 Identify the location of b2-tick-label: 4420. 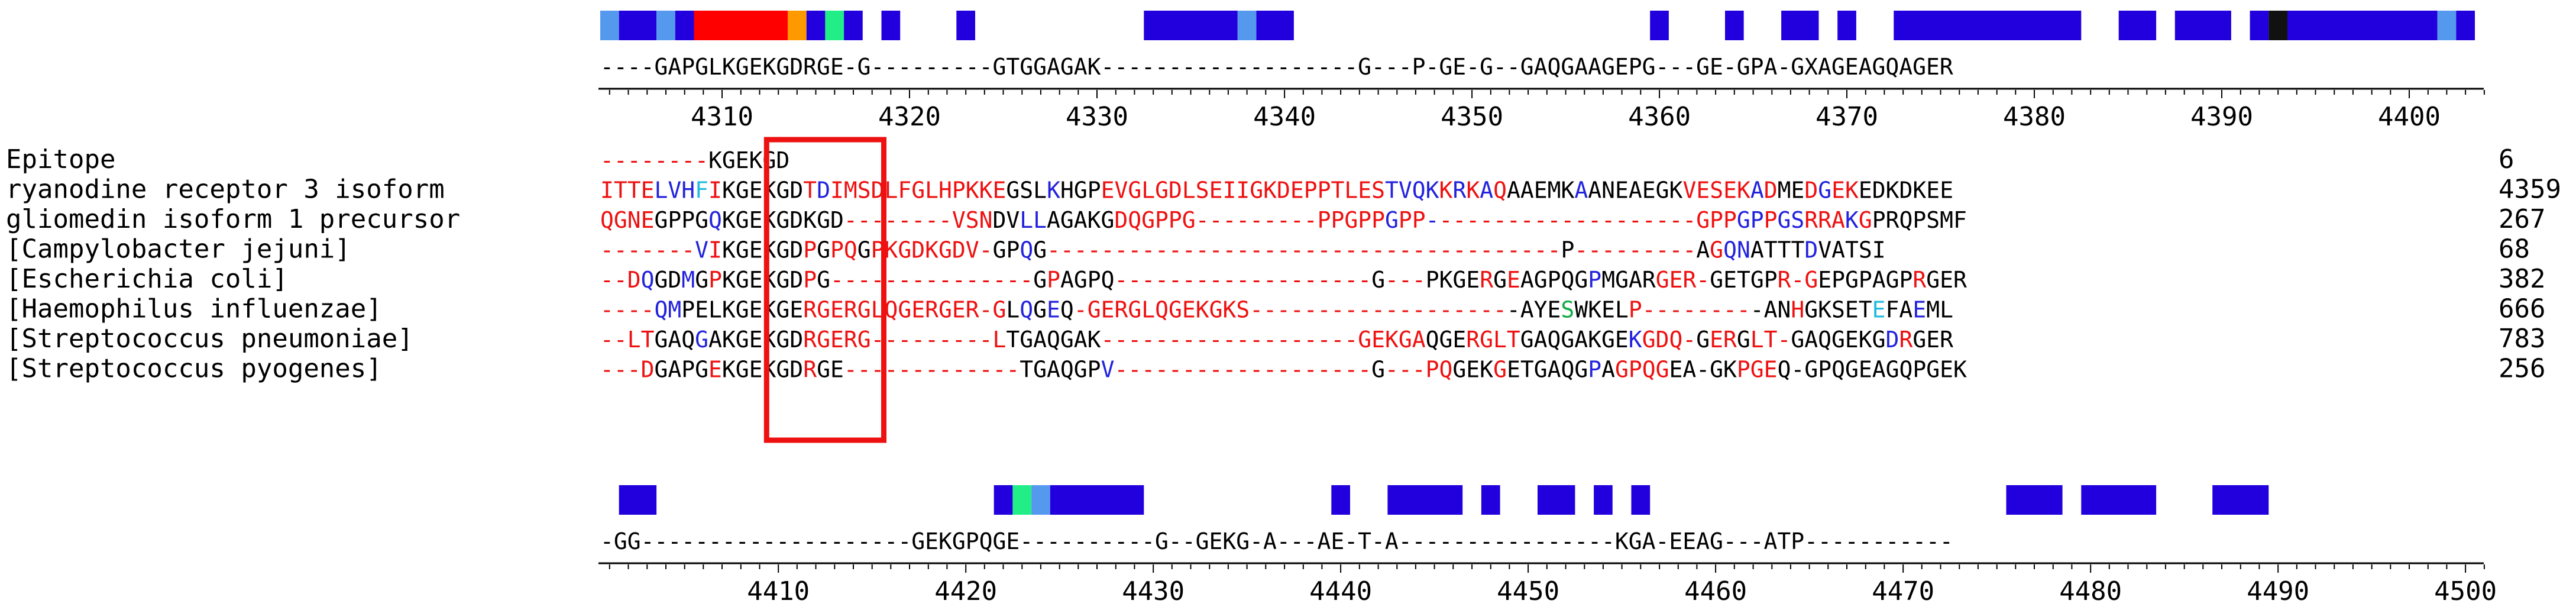
(966, 591).